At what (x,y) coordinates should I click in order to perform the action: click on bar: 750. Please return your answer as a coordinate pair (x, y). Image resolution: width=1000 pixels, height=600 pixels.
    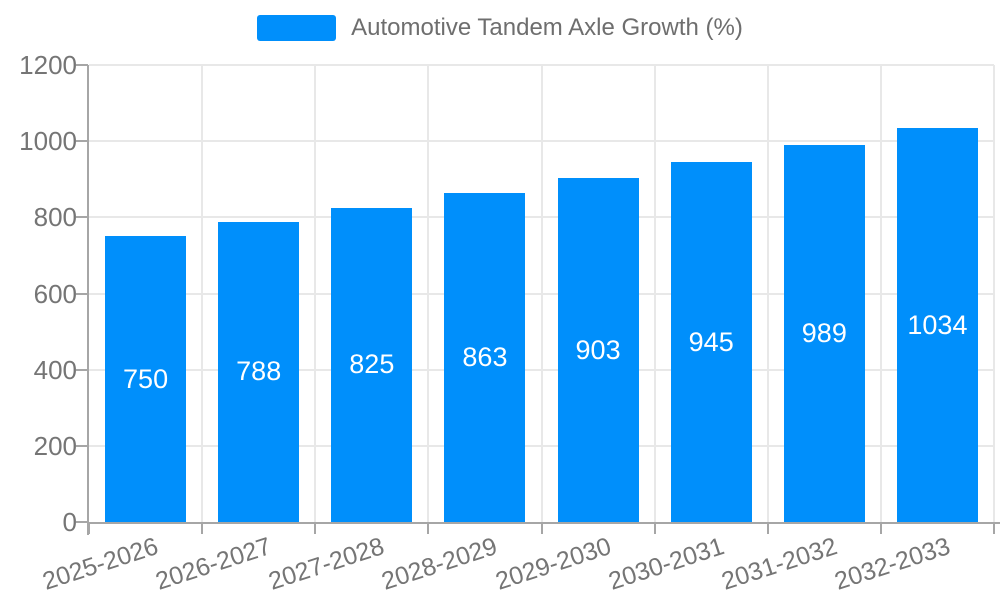
    Looking at the image, I should click on (146, 379).